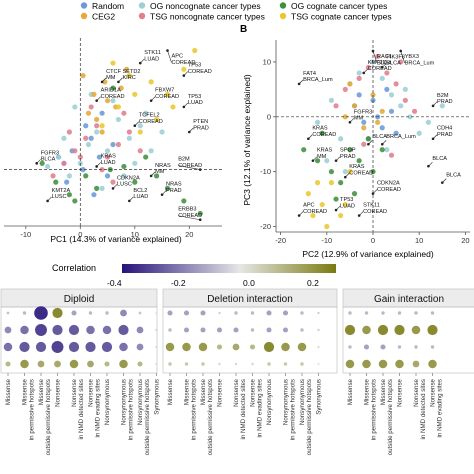  Describe the element at coordinates (50, 153) in the screenshot. I see `annotation-label: FGFR3` at that location.